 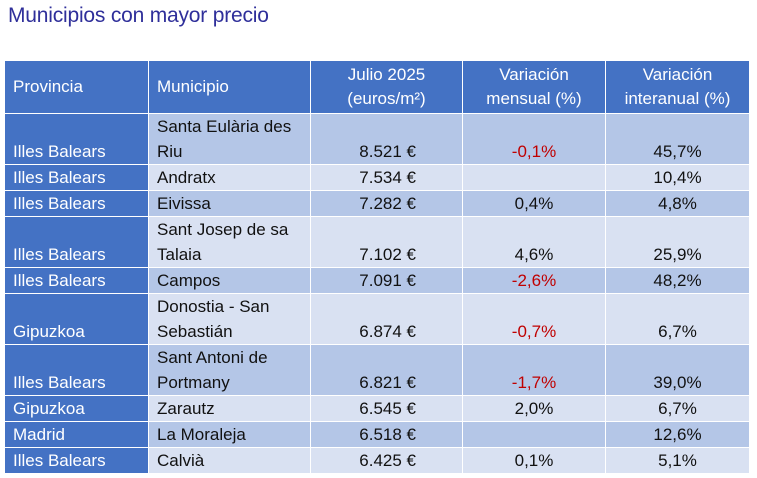 I want to click on municipio-line1: Santa Eulària des, so click(x=224, y=126).